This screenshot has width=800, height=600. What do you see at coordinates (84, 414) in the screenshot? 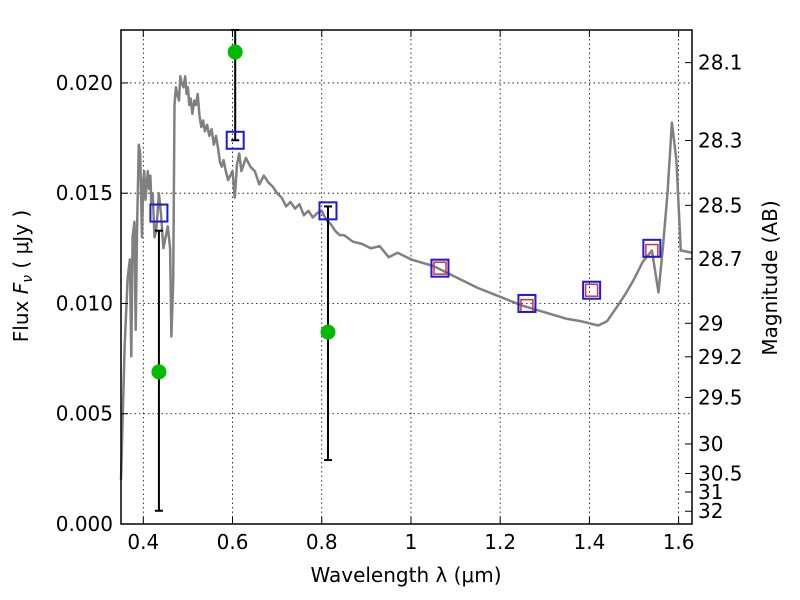
I see `y-tick-label: 0.005` at bounding box center [84, 414].